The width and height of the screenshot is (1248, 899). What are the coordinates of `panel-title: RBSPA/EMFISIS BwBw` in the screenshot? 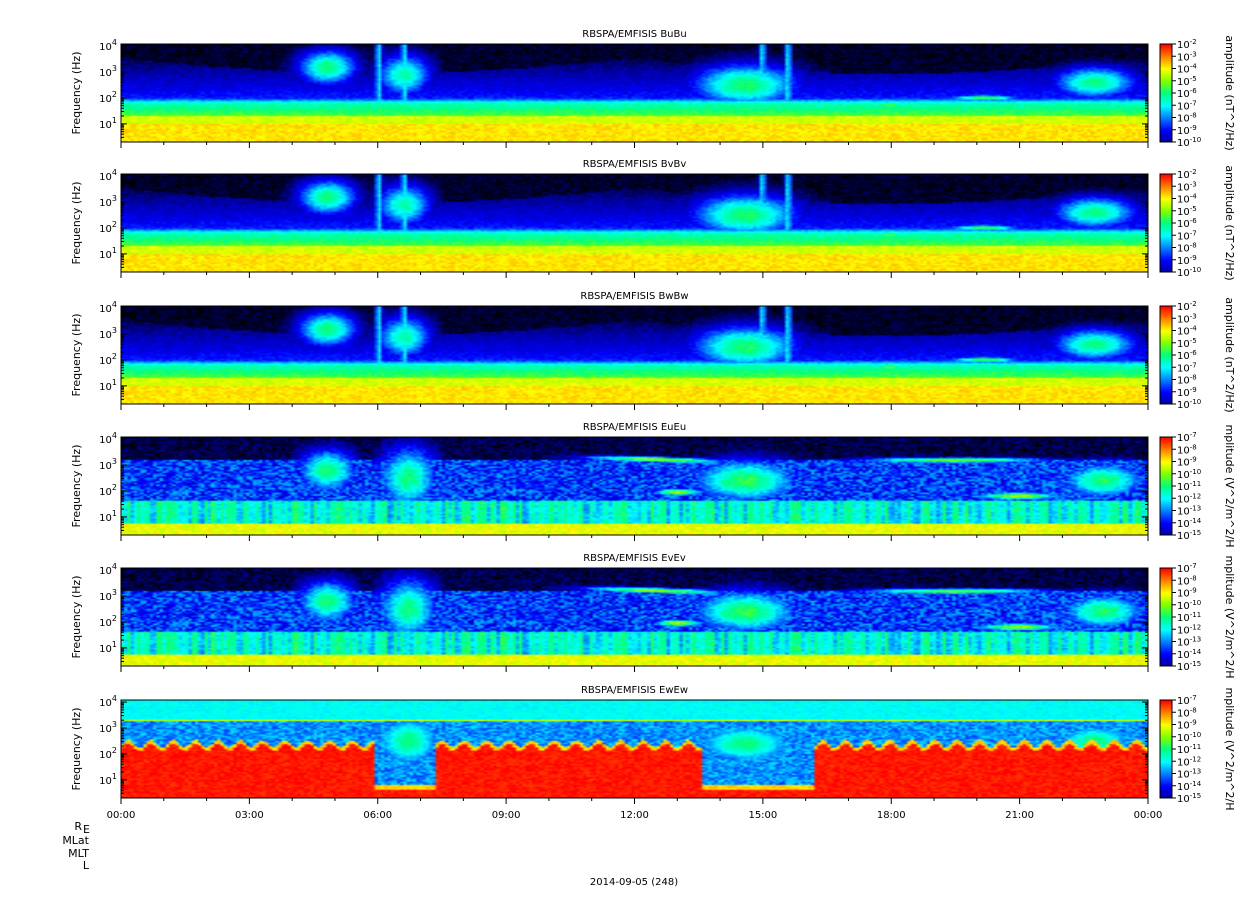 It's located at (634, 296).